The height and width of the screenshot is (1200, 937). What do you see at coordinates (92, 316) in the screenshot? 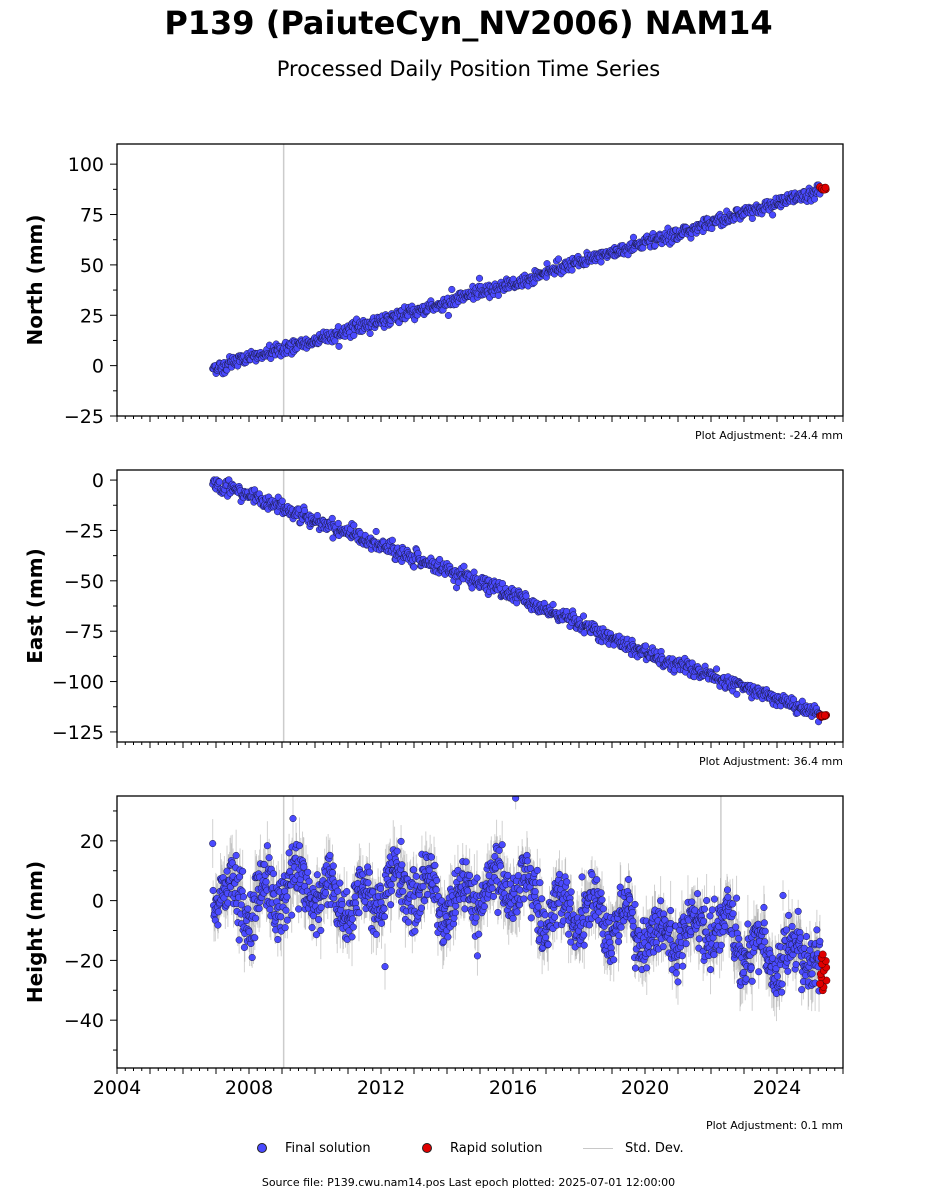
I see `y-tick-label: 25` at bounding box center [92, 316].